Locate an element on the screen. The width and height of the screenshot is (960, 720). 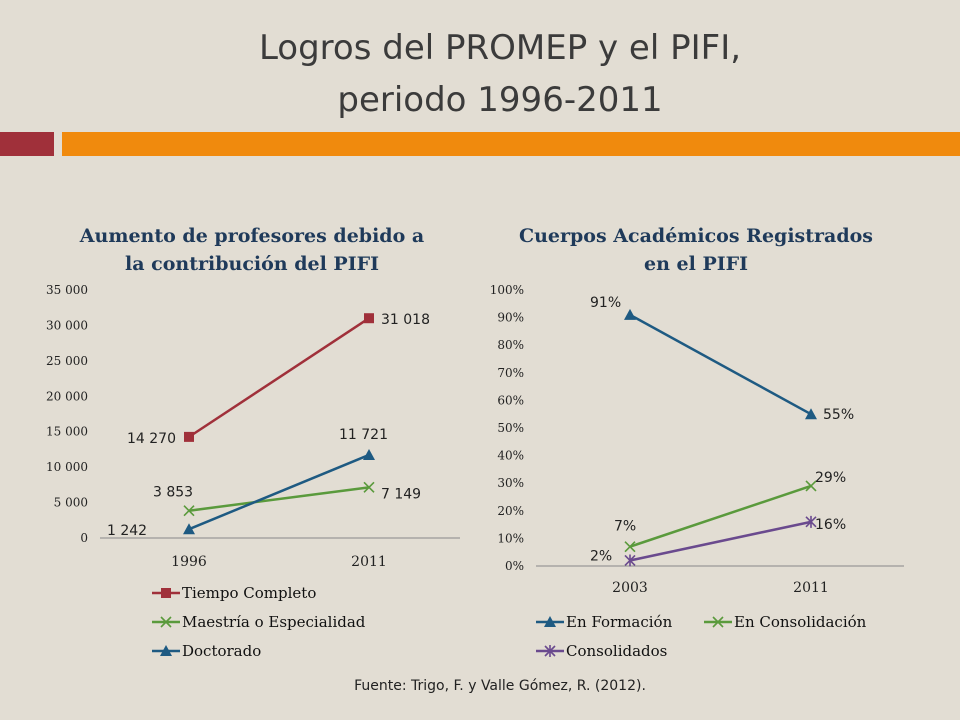
series-en-consolidación: 7% 29% is located at coordinates (730, 511).